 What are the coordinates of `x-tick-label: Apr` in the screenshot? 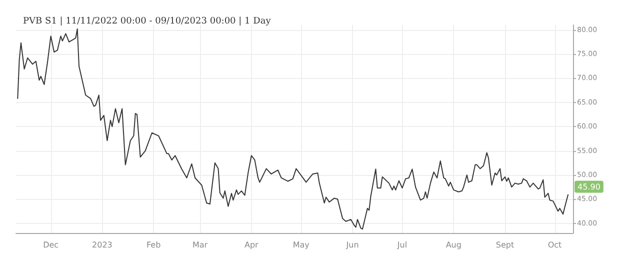 It's located at (252, 245).